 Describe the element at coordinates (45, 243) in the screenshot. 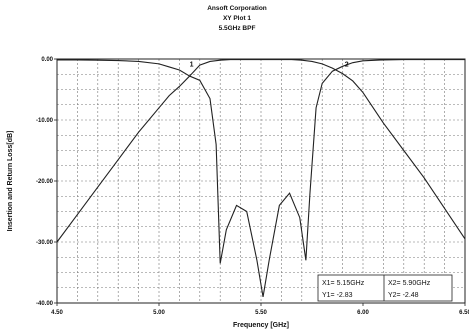

I see `y-tick-label: -30.00` at that location.